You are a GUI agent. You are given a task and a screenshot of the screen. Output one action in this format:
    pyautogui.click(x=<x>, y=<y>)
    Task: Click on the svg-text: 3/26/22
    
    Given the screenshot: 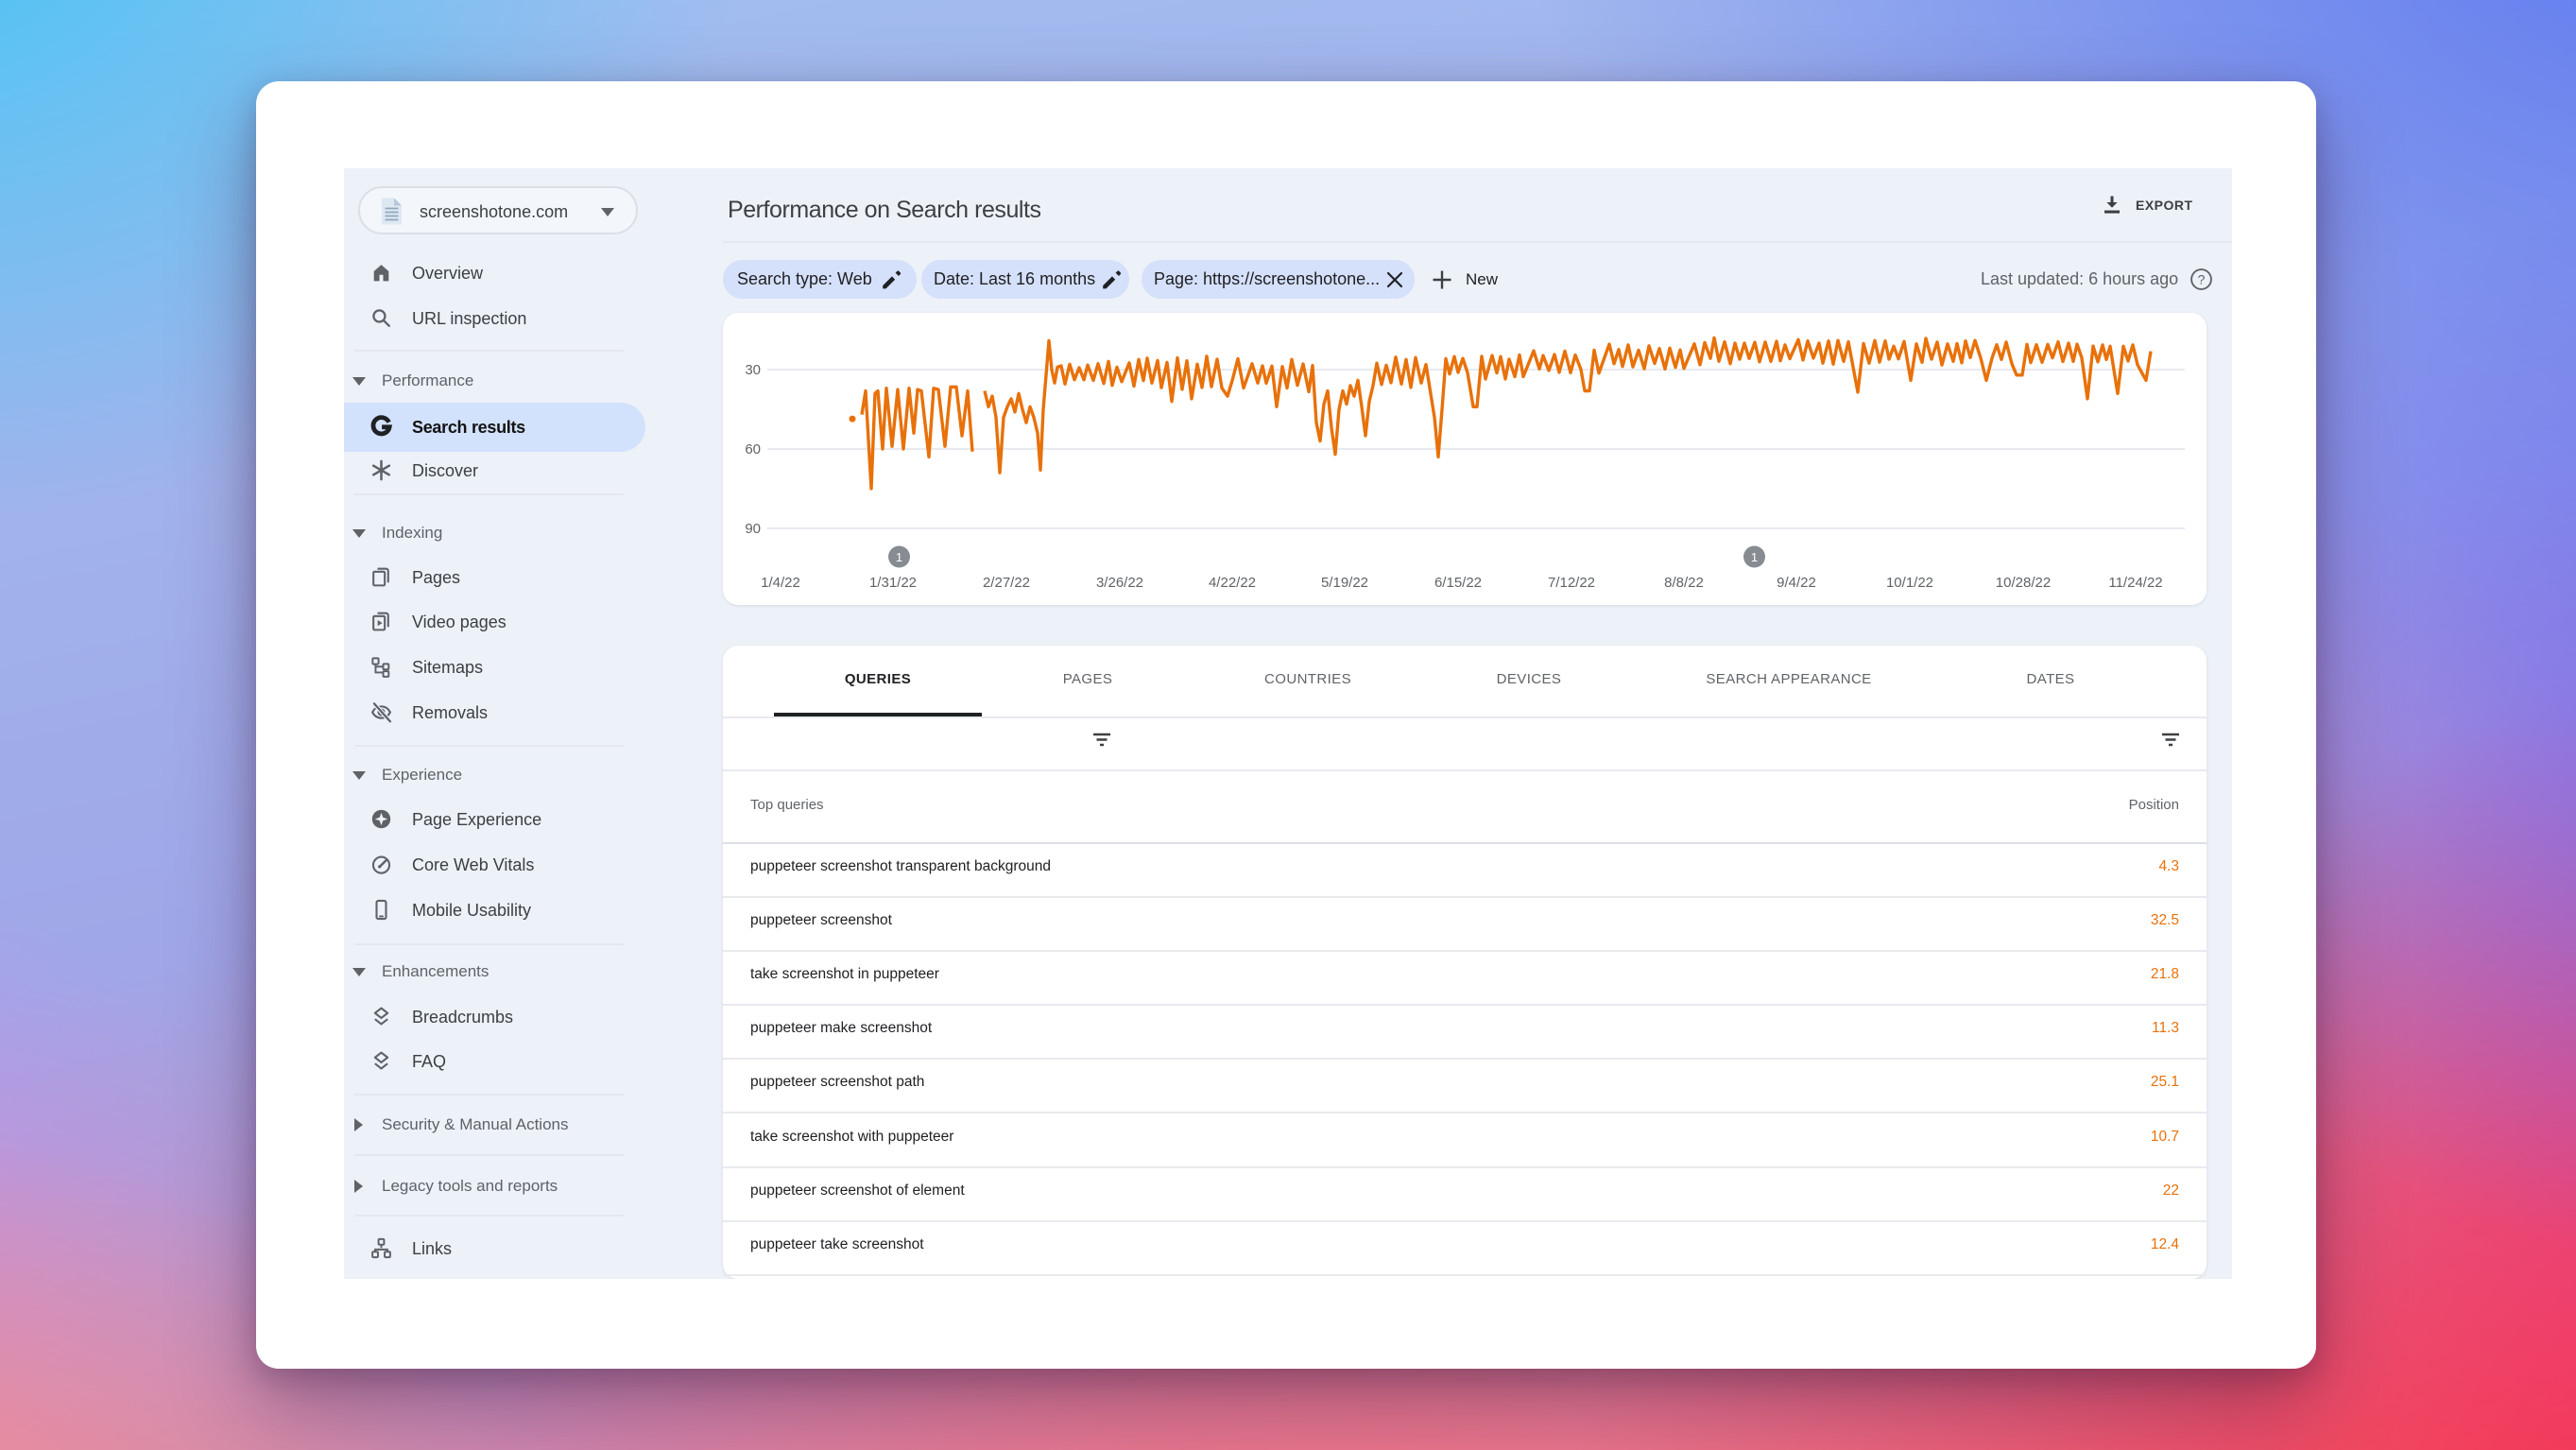 What is the action you would take?
    pyautogui.click(x=1119, y=583)
    